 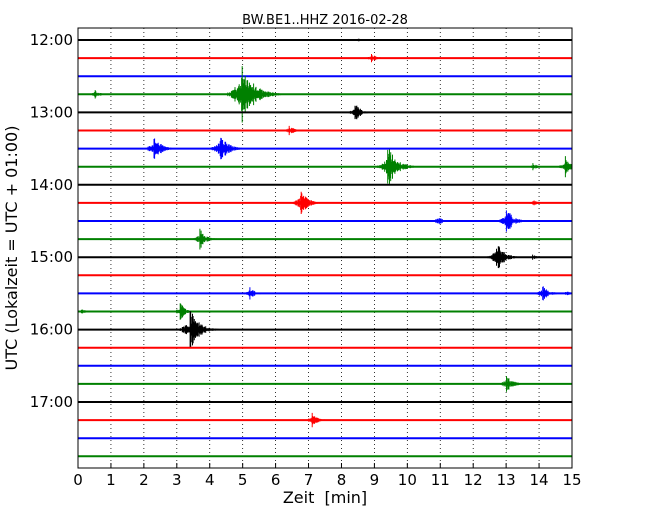 I want to click on y-tick-label: 14:00, so click(x=51, y=185).